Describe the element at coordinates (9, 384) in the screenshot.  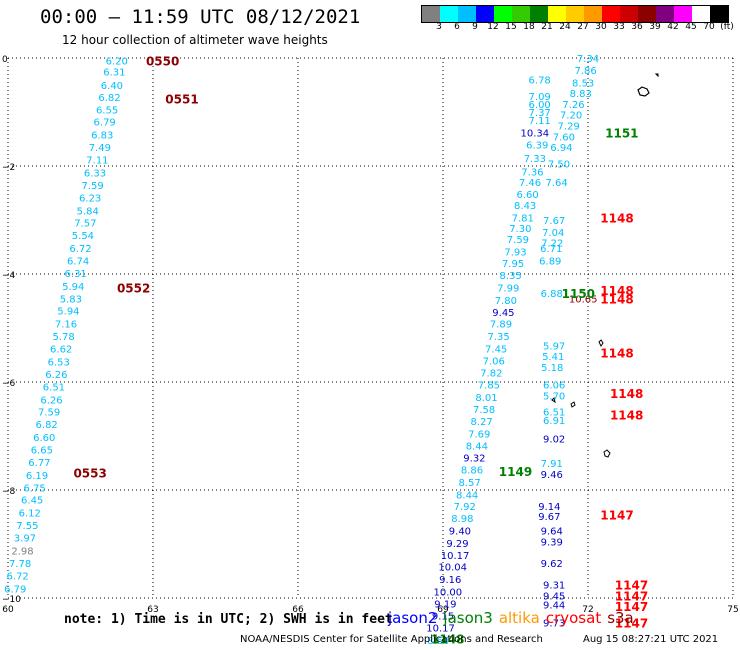
I see `y-tick-label: −6` at that location.